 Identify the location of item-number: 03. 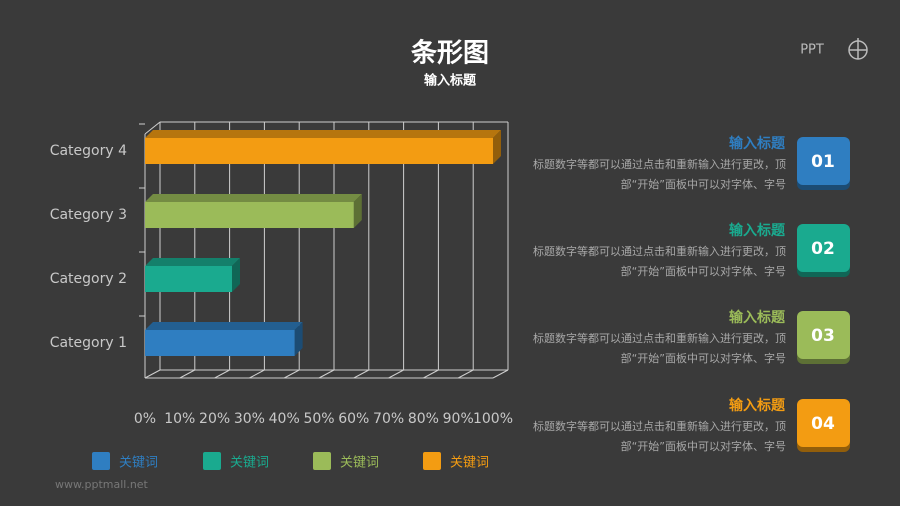
(823, 336).